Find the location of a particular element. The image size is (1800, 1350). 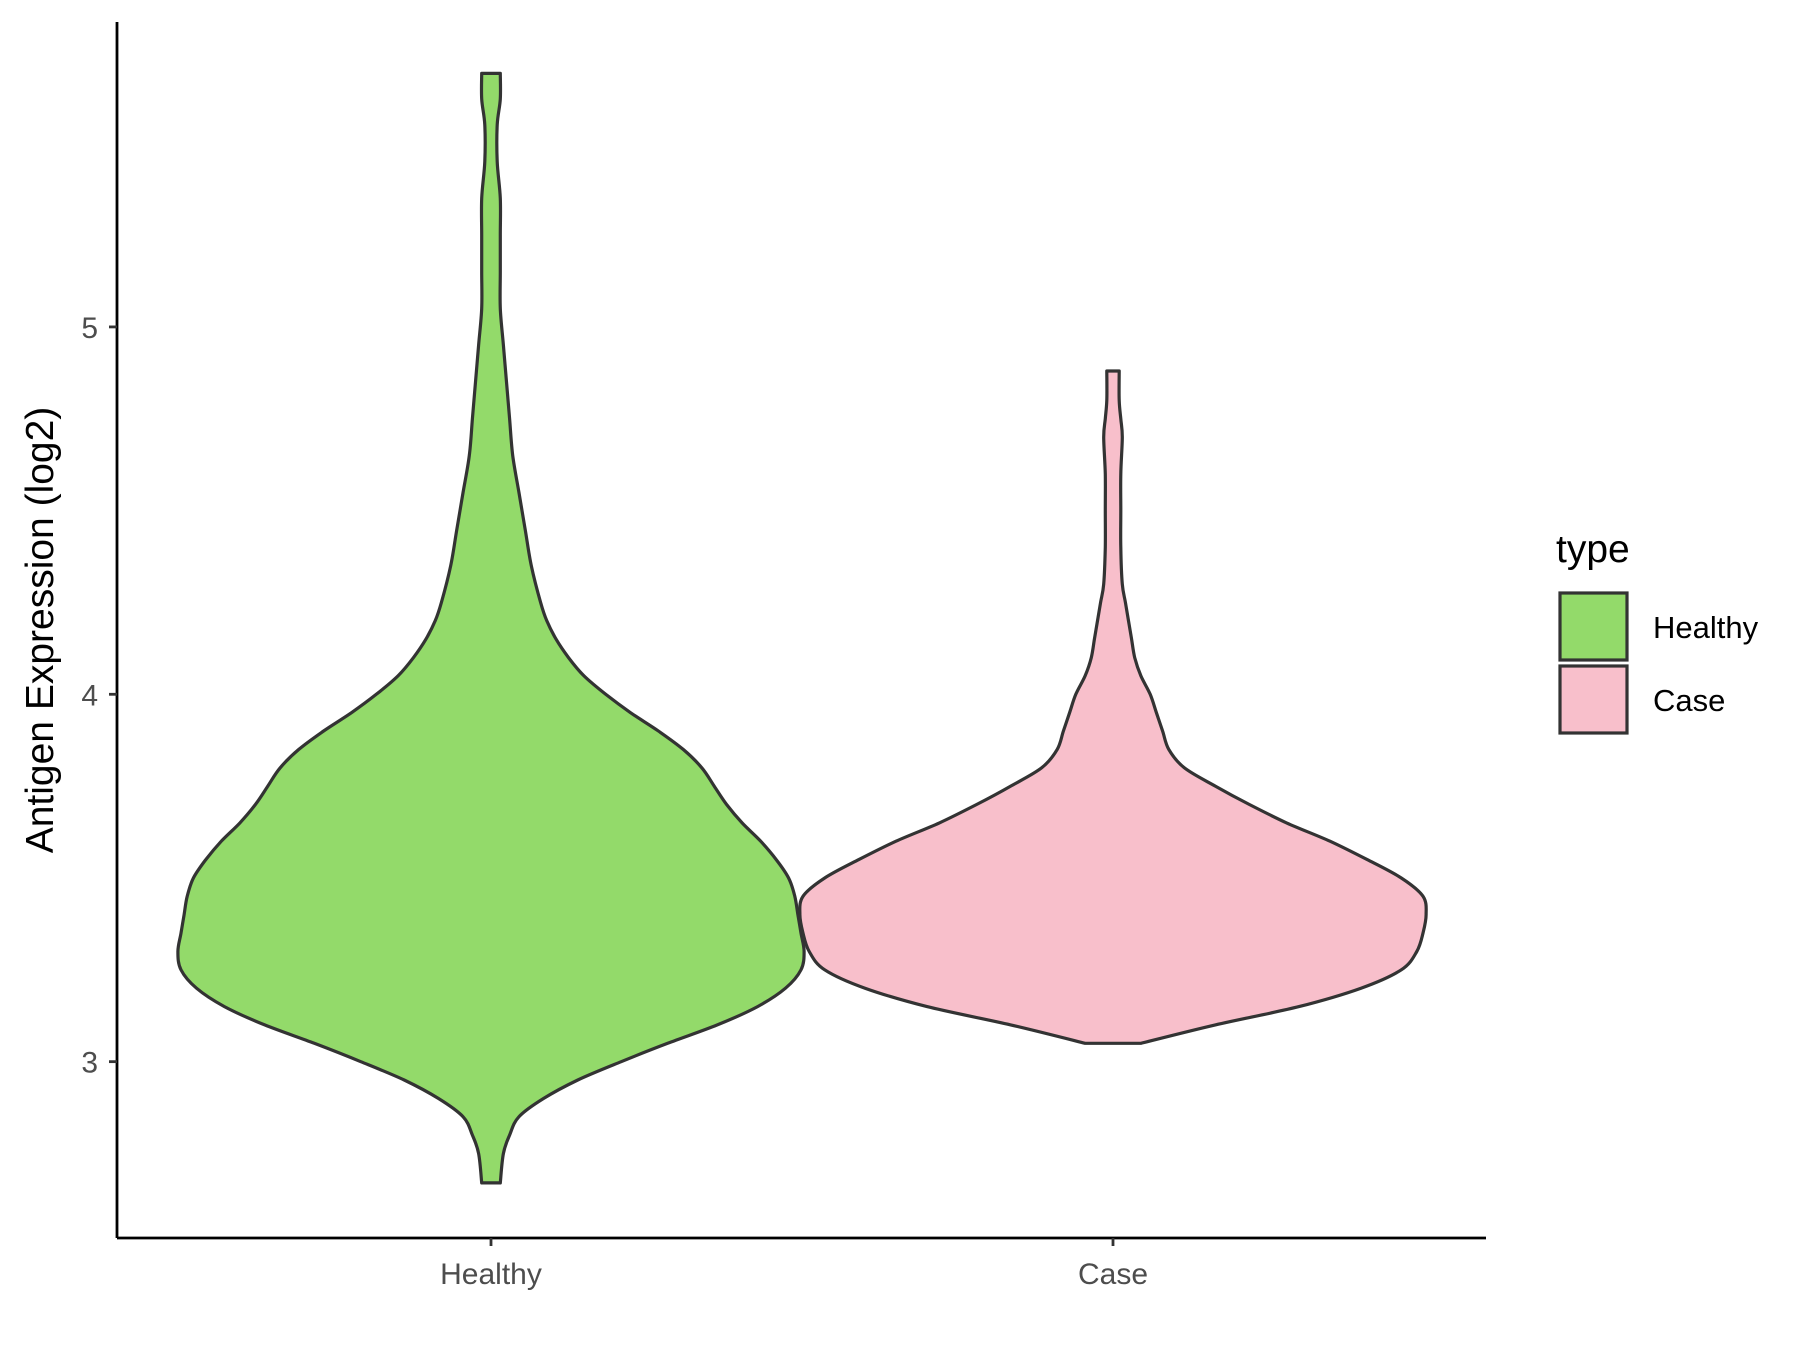

legend-key-healthy is located at coordinates (1593, 626).